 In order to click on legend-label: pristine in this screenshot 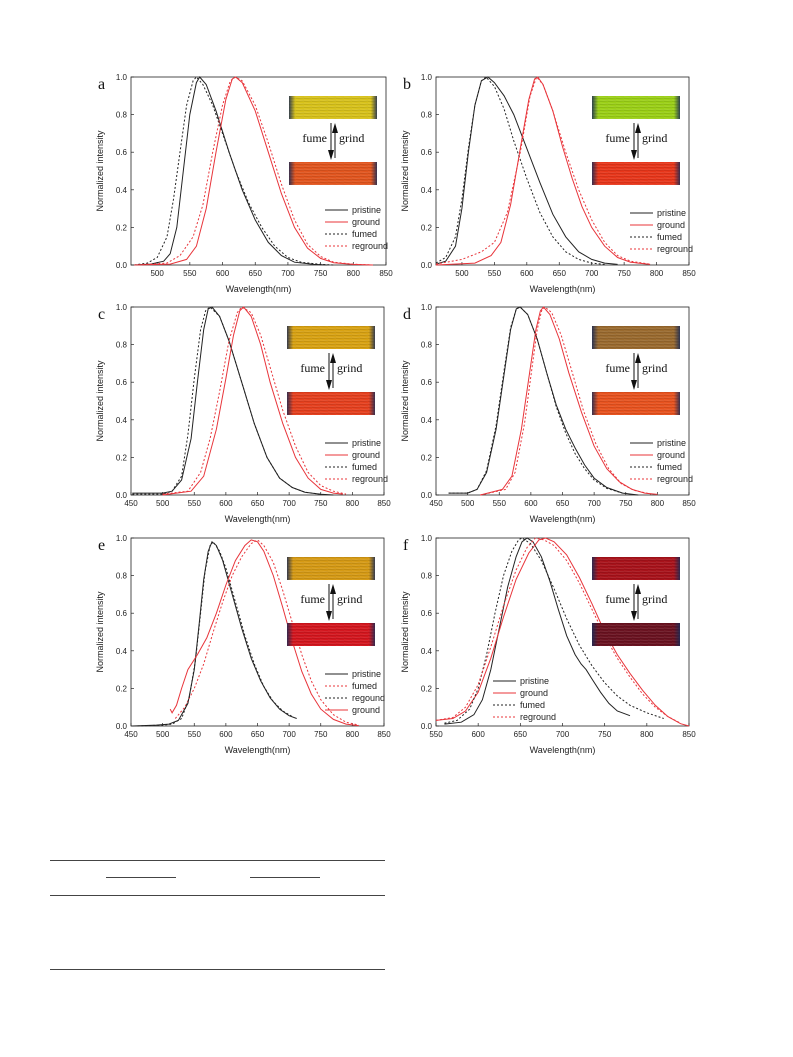, I will do `click(534, 681)`.